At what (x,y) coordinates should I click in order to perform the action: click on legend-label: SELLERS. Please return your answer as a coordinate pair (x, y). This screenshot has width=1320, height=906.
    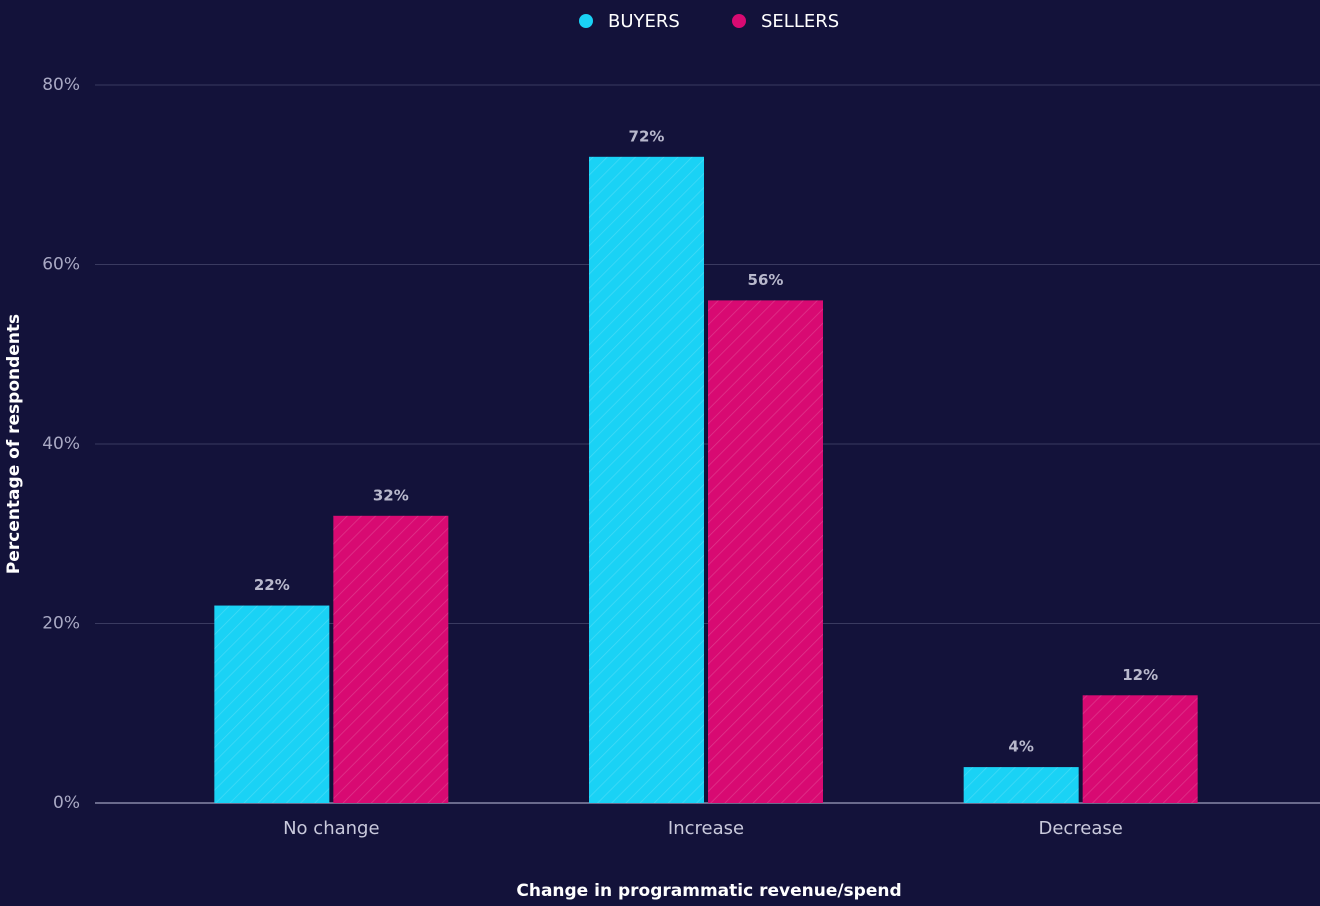
    Looking at the image, I should click on (800, 21).